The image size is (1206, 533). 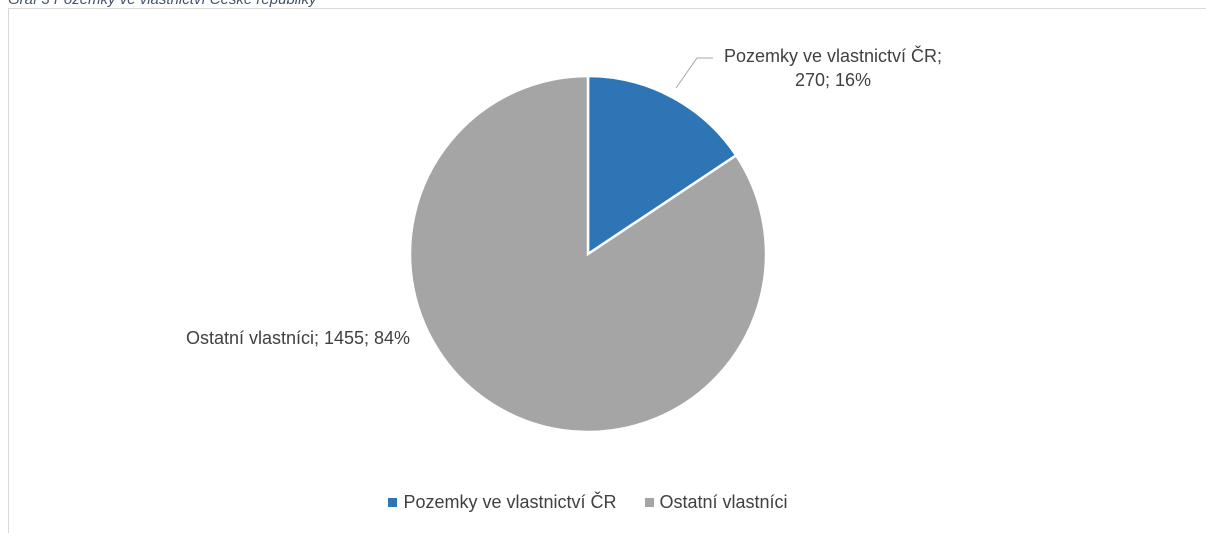 What do you see at coordinates (662, 165) in the screenshot?
I see `pie-slice` at bounding box center [662, 165].